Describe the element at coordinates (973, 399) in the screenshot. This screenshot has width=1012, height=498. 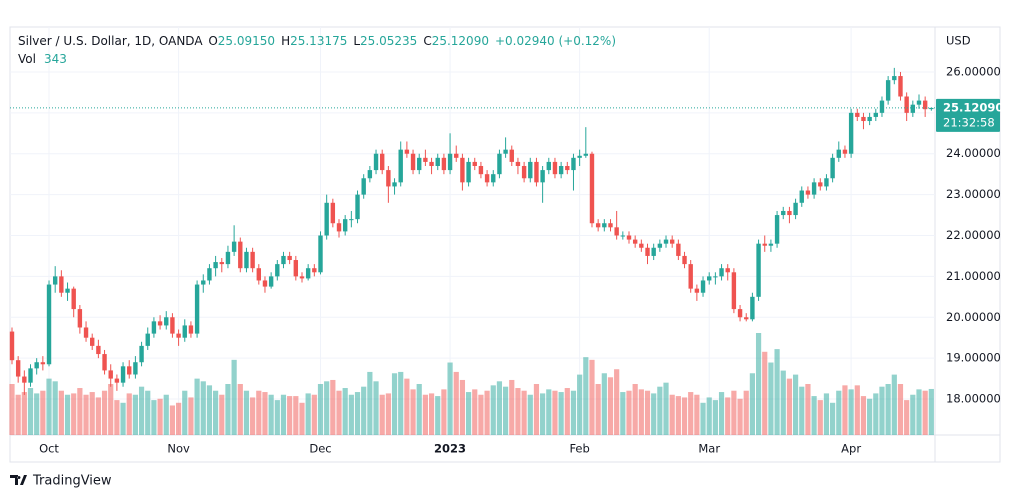
I see `y-tick-label: 18.00000` at that location.